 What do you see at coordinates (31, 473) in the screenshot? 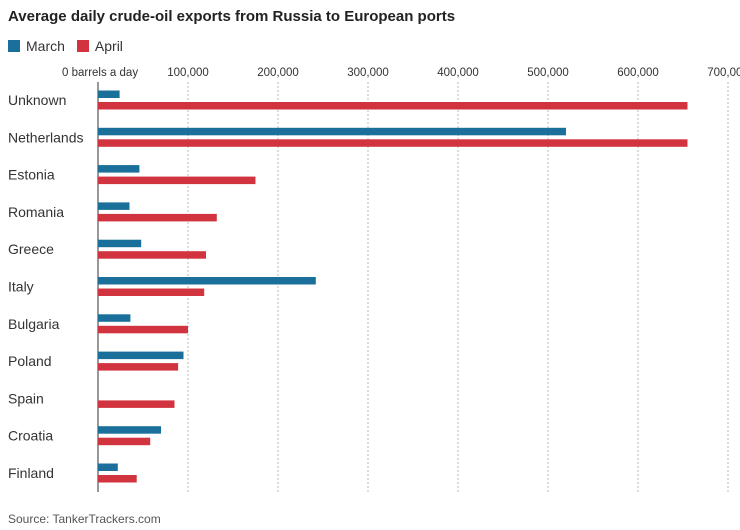
I see `category-label: Finland` at bounding box center [31, 473].